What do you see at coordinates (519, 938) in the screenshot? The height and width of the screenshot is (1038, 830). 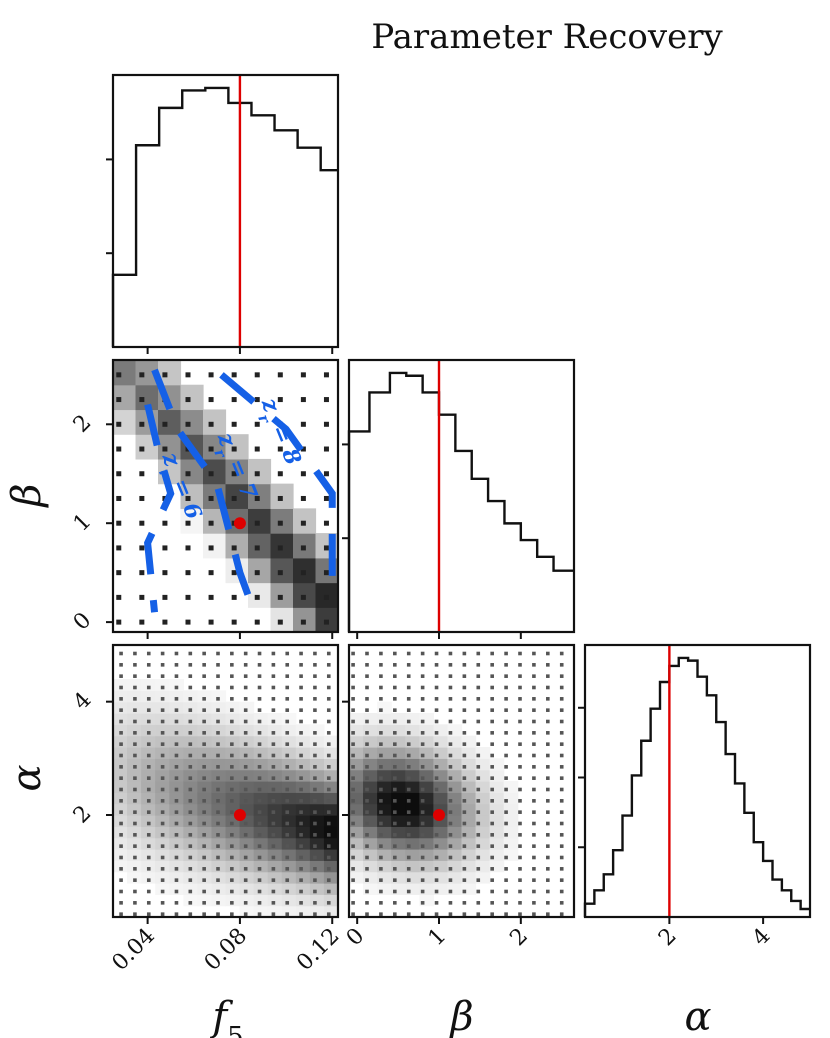 I see `beta-alpha-xtick-label: 2` at bounding box center [519, 938].